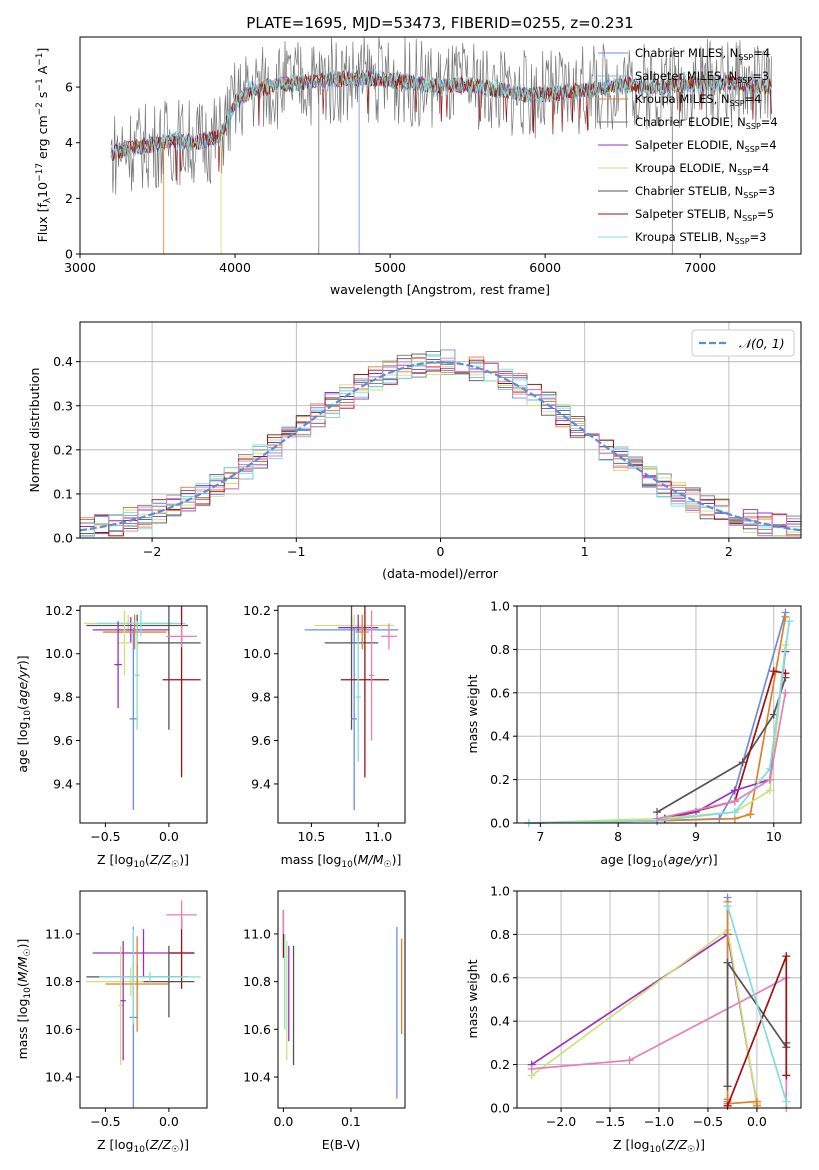 The height and width of the screenshot is (1170, 819). Describe the element at coordinates (311, 836) in the screenshot. I see `x-tick-label: 10.5` at that location.